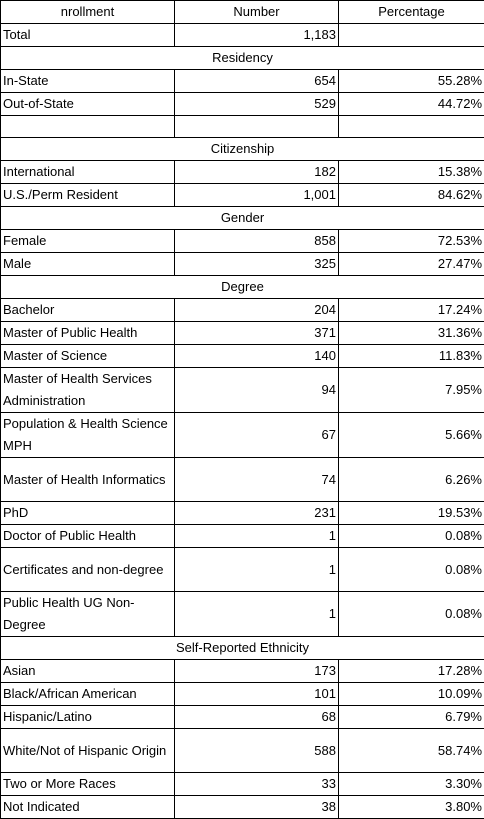 The height and width of the screenshot is (819, 484). I want to click on table-row: Master of Science 140 11.83%, so click(242, 356).